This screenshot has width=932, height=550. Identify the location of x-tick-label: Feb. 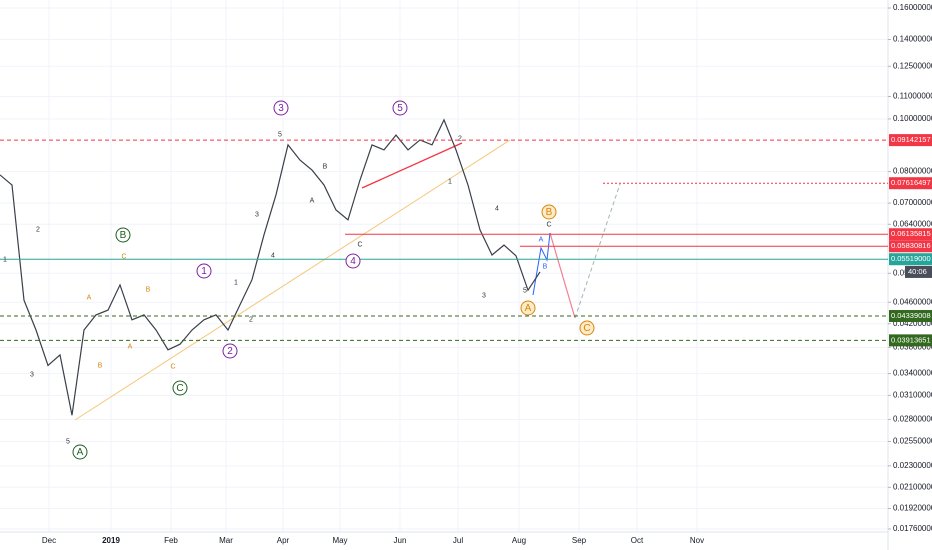
(171, 540).